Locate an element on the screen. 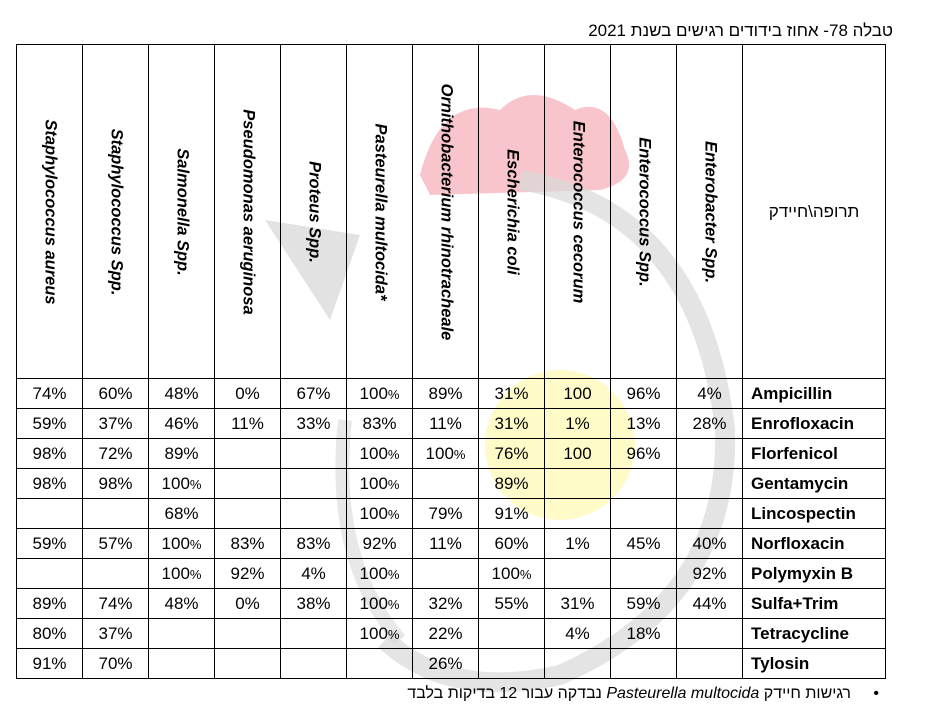  column-header-bacterium: Pseudomonas aeruginosa is located at coordinates (247, 211).